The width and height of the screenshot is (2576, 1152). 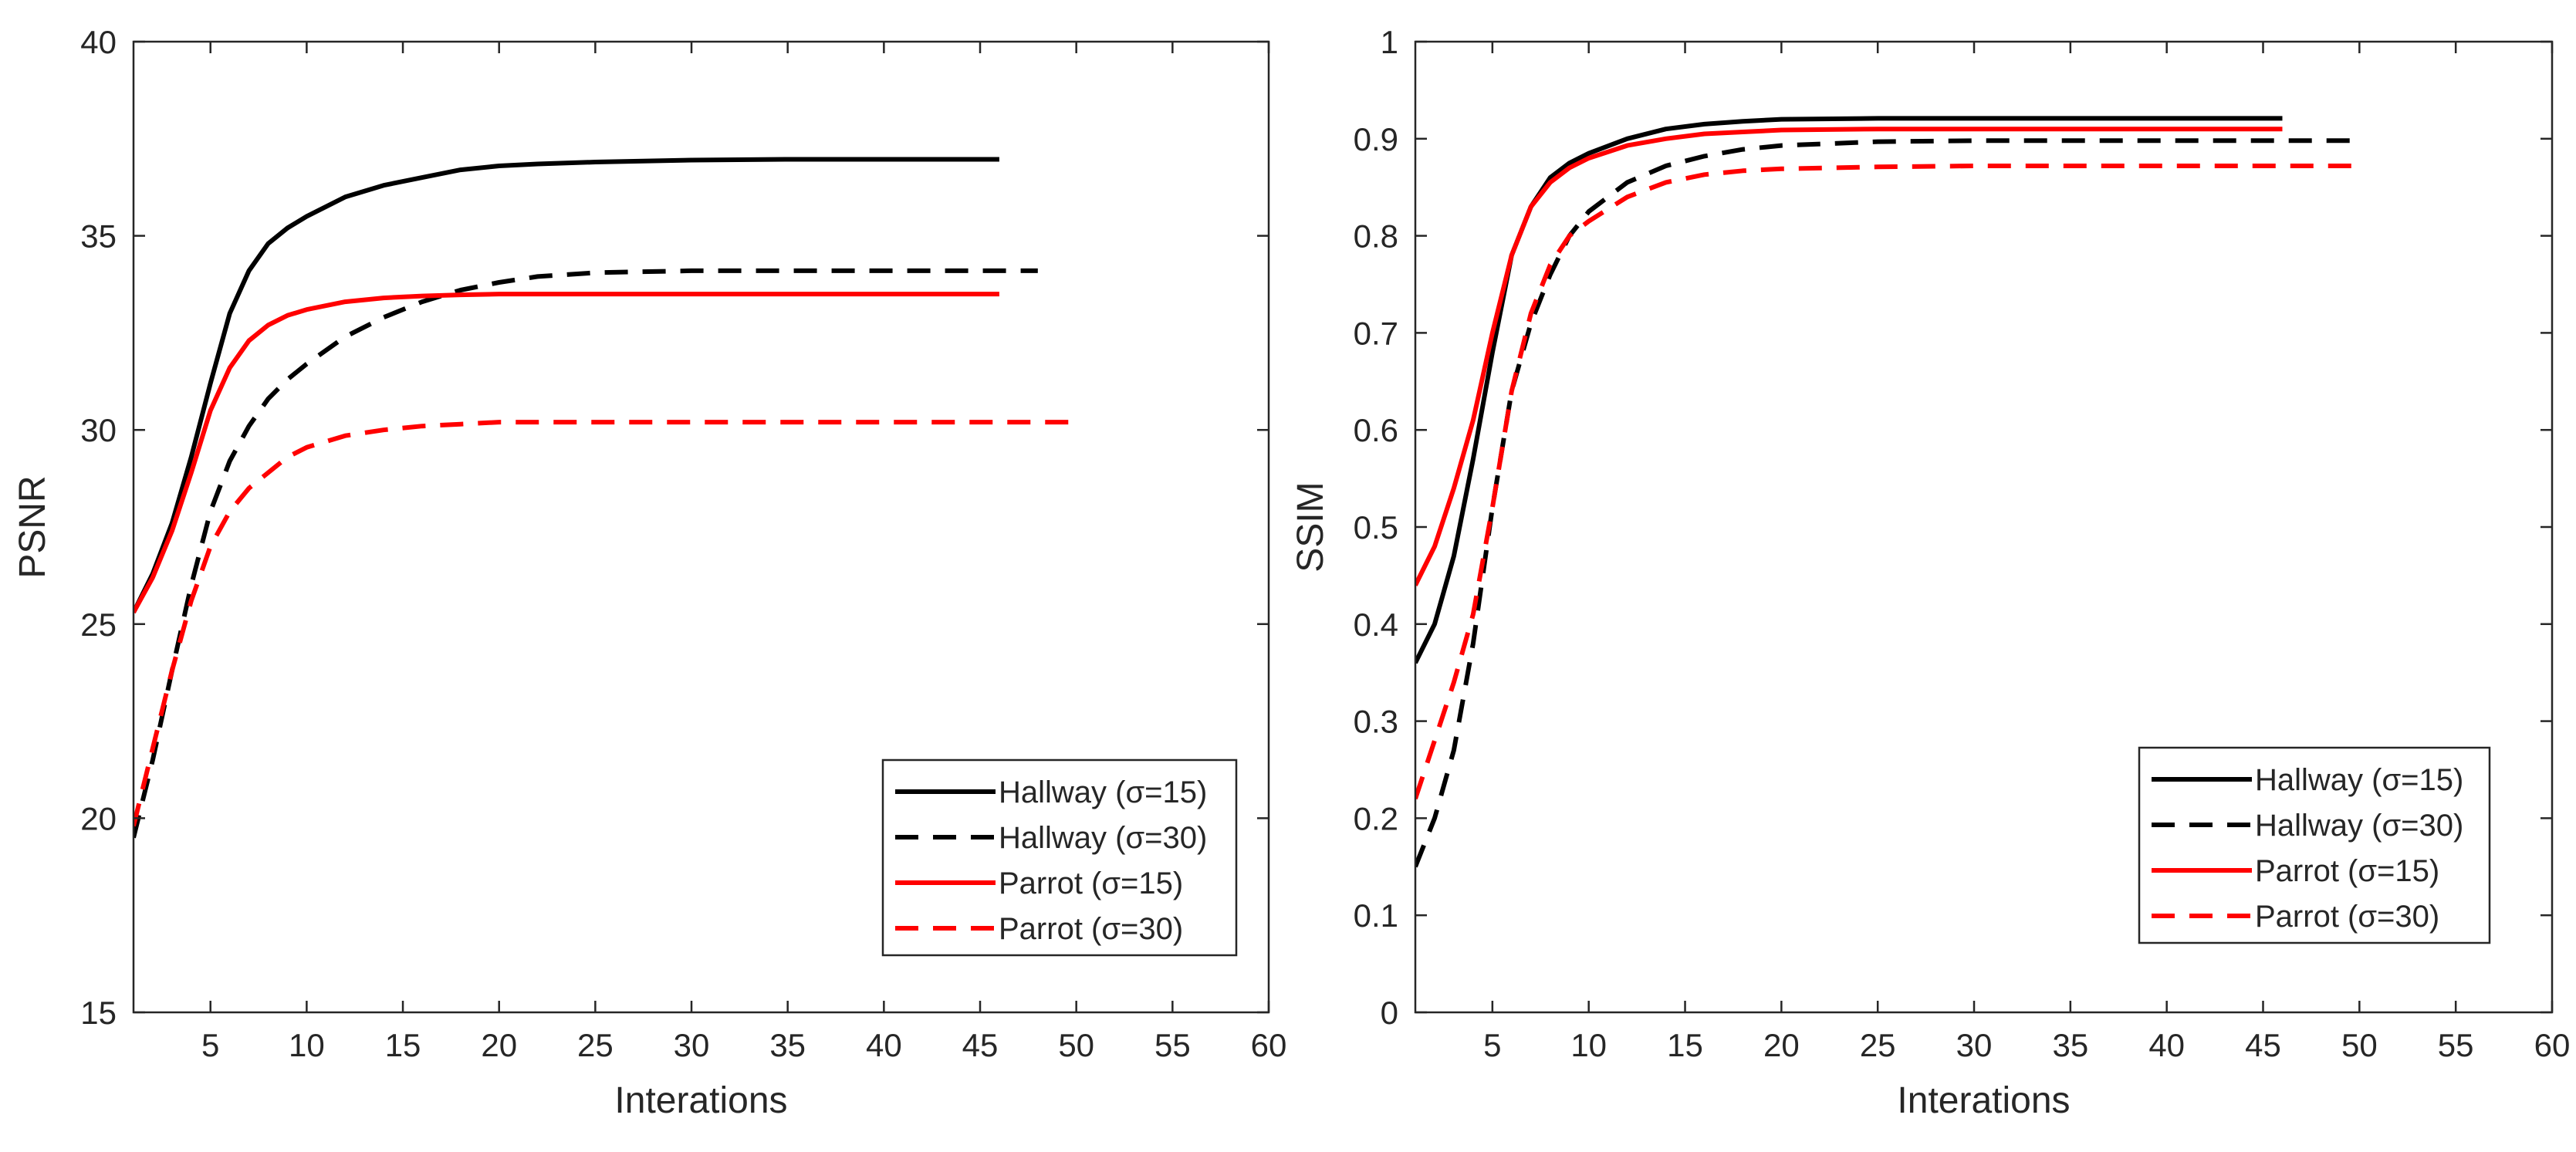 I want to click on y-tick-label: 25, so click(x=98, y=624).